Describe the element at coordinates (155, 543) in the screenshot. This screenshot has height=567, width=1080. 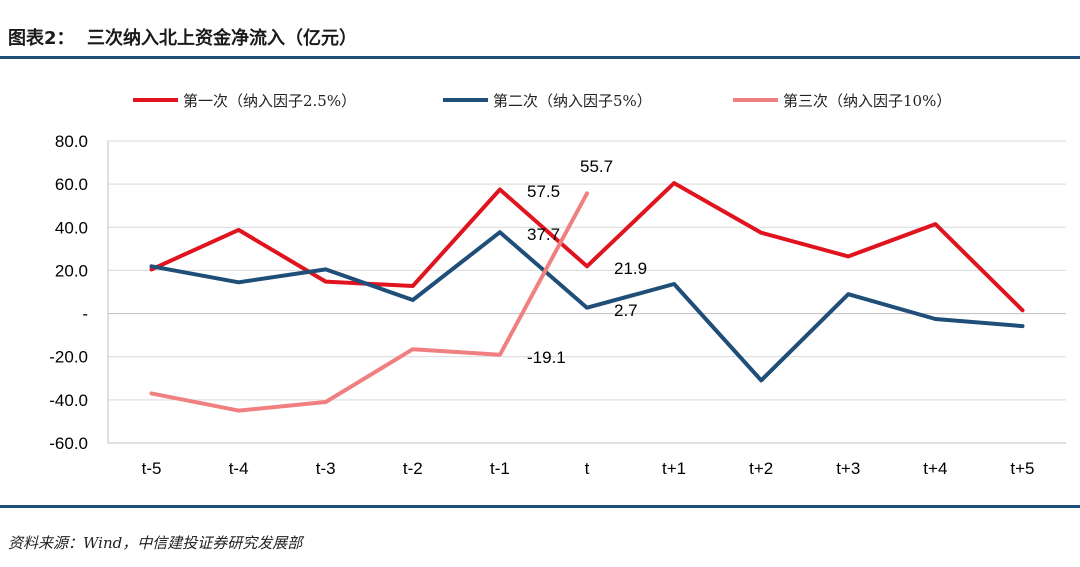
I see `source-note: 资料来源：Wind，中信建投证券研究发展部` at that location.